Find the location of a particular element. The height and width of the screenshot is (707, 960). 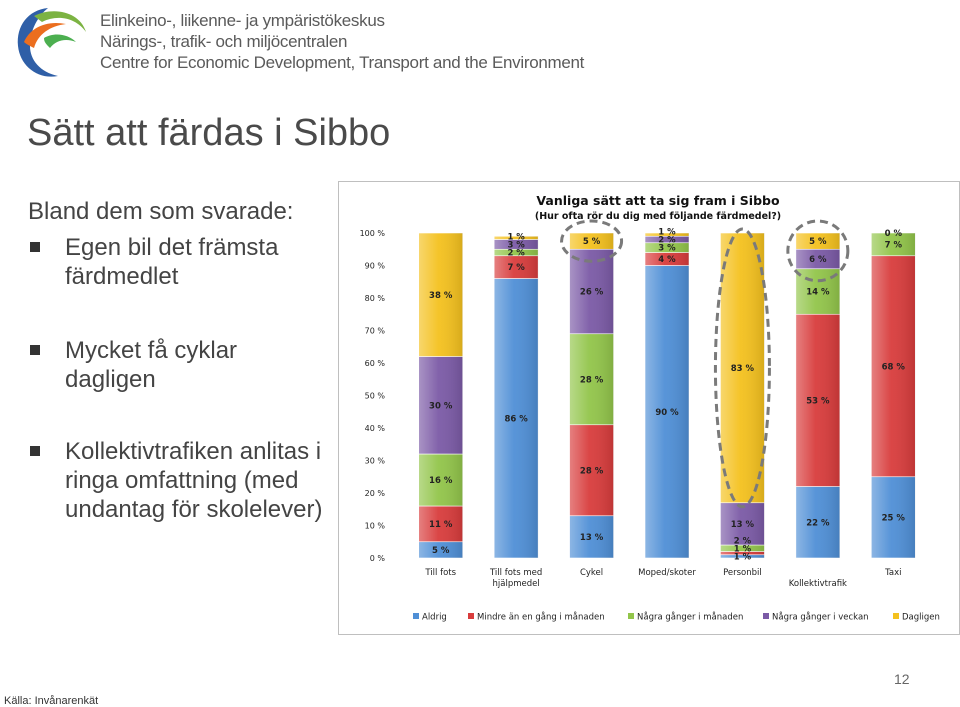

data-label: 6 % is located at coordinates (818, 260).